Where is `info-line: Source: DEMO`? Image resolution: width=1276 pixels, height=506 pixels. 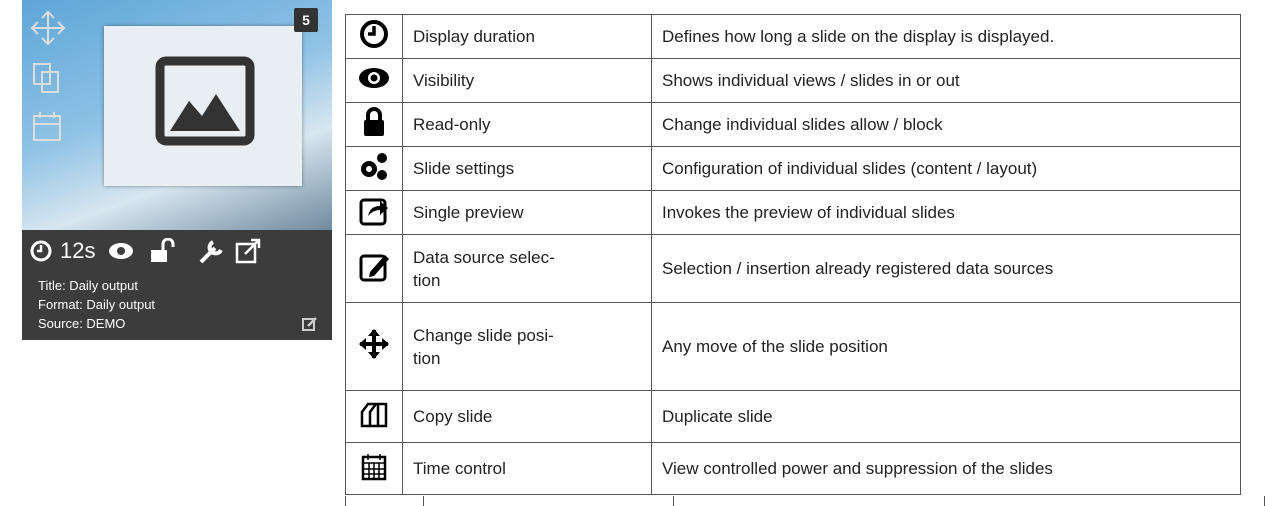 info-line: Source: DEMO is located at coordinates (82, 323).